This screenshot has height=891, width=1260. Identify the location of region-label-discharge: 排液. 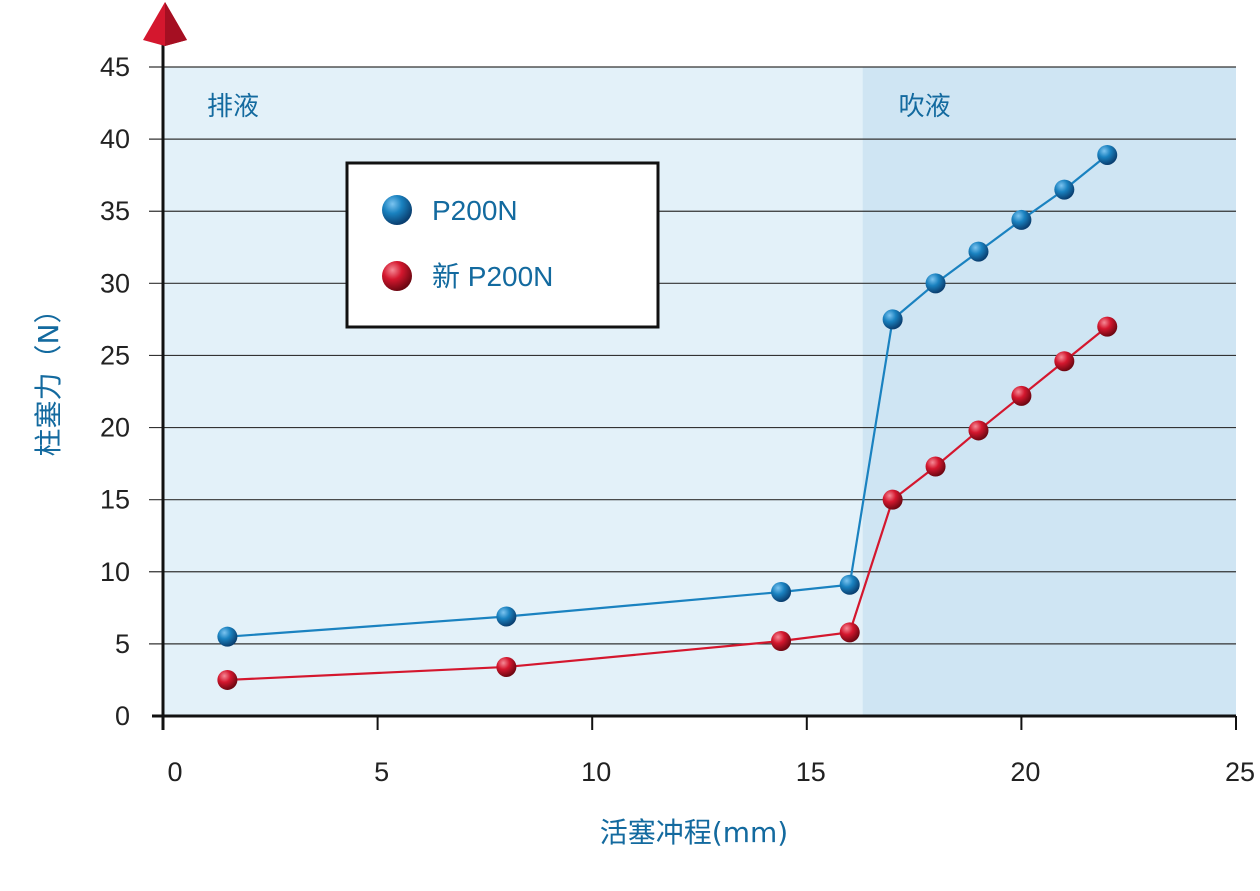
(233, 107).